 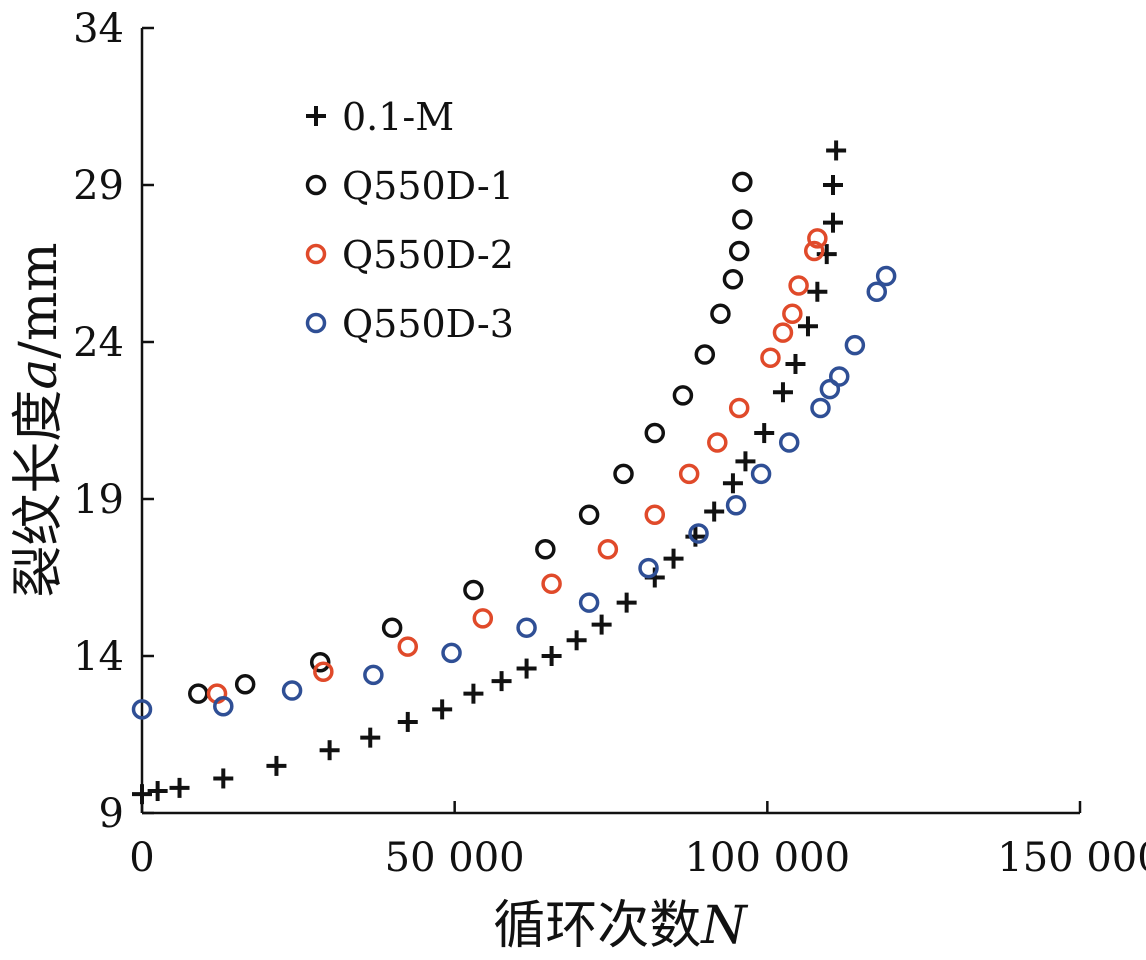 What do you see at coordinates (767, 858) in the screenshot?
I see `x-tick-label: 100 000` at bounding box center [767, 858].